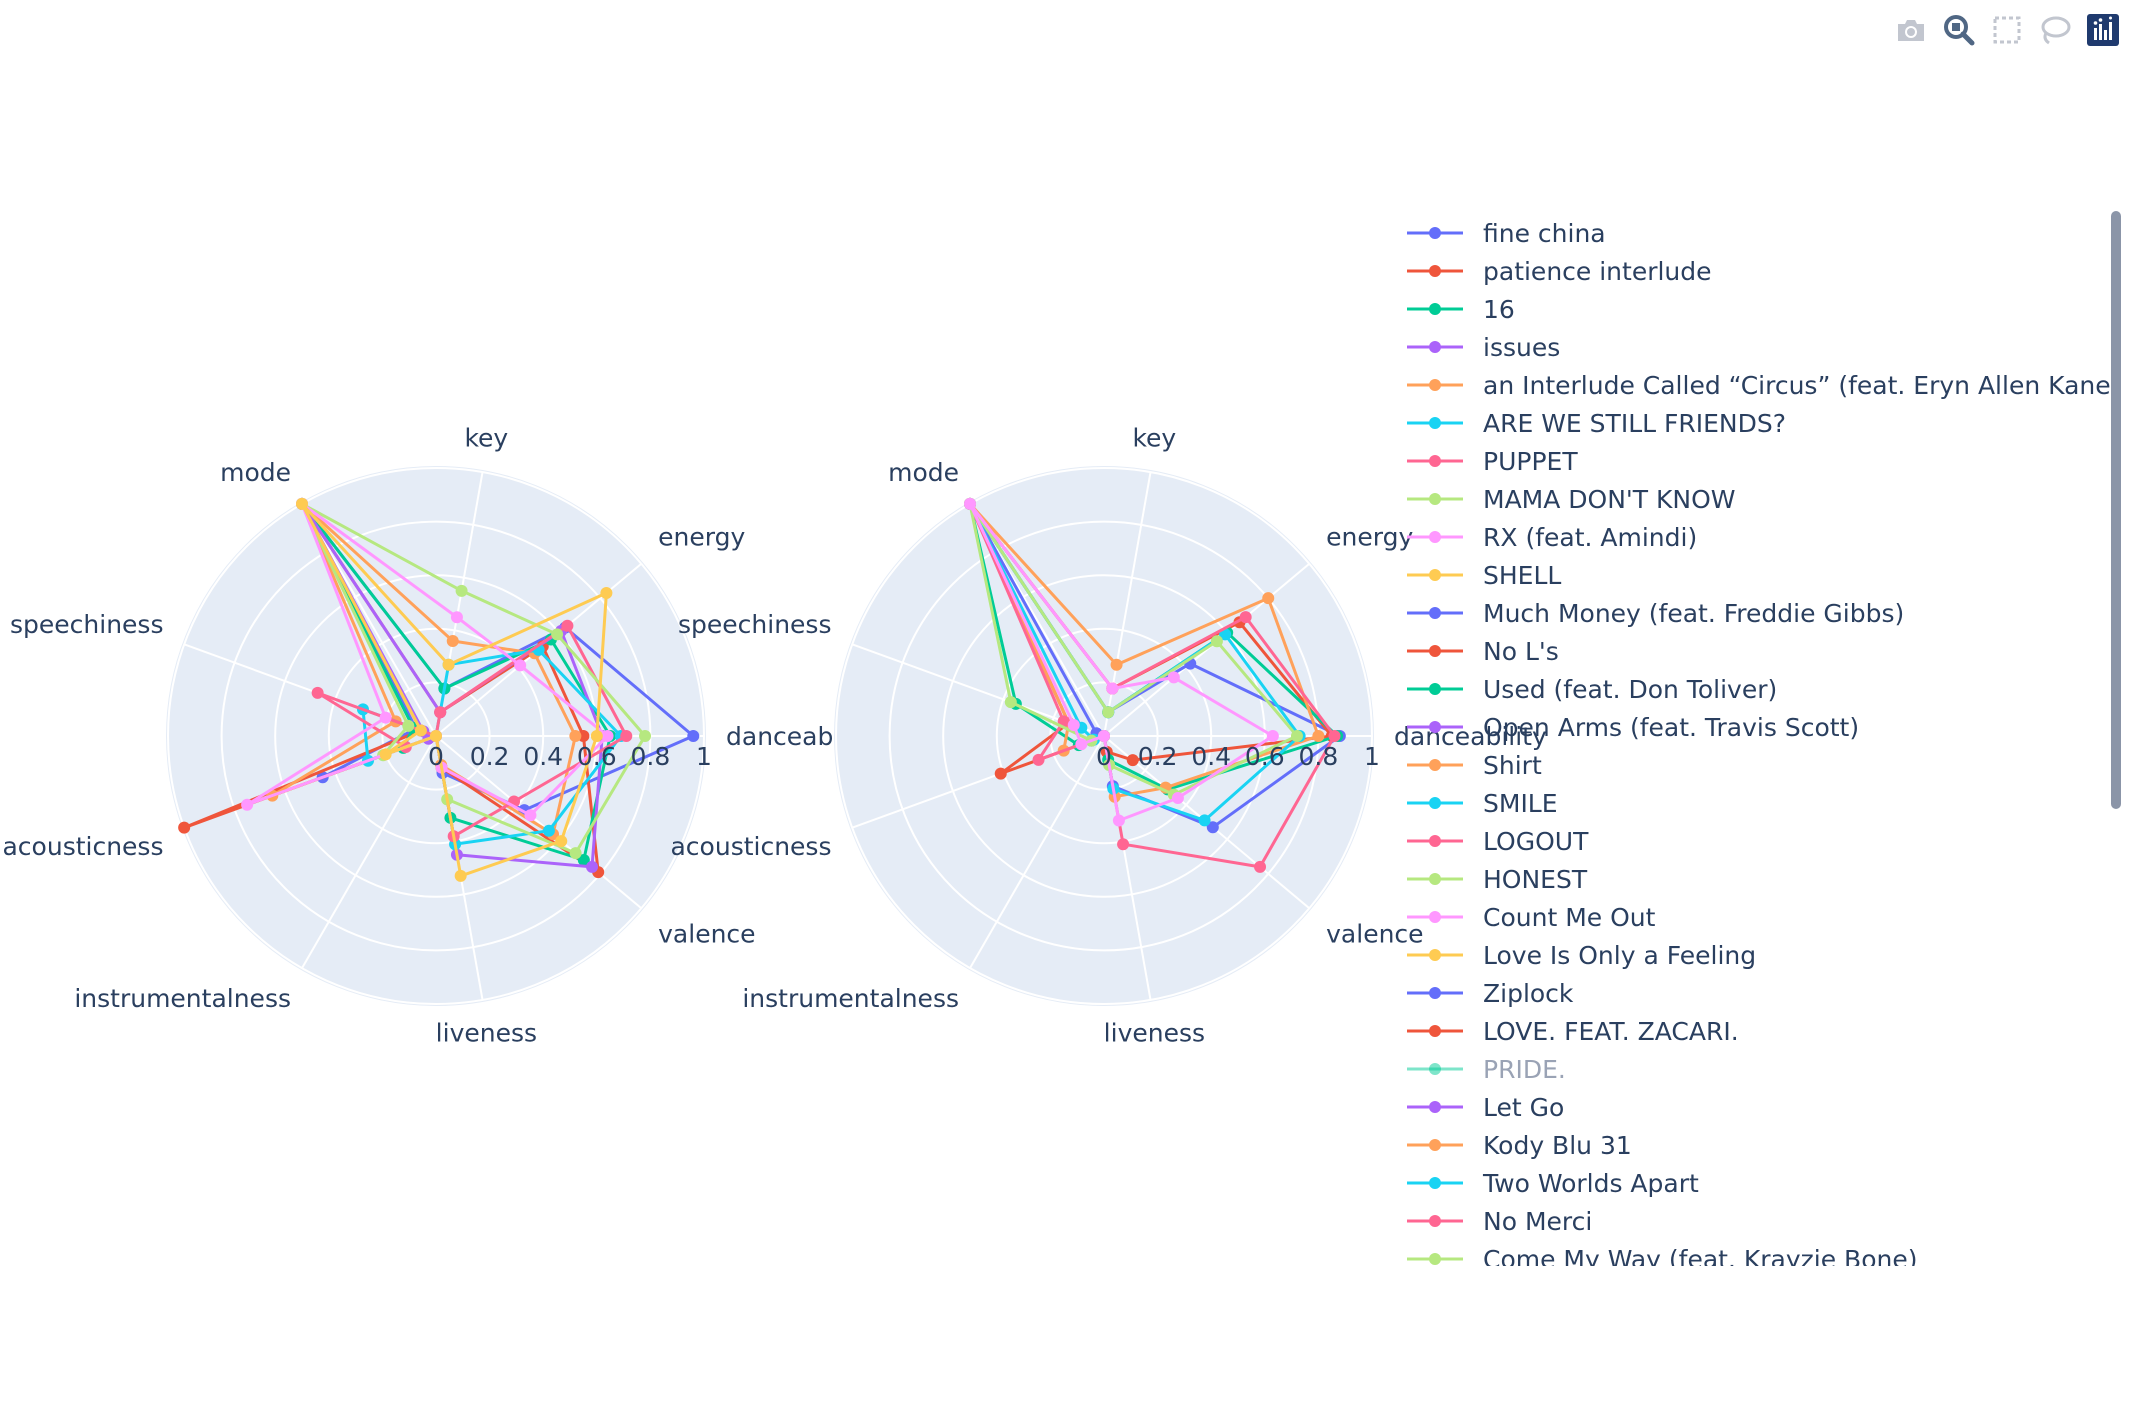 The image size is (2130, 1414). What do you see at coordinates (1482, 651) in the screenshot?
I see `legend-item: No L's` at bounding box center [1482, 651].